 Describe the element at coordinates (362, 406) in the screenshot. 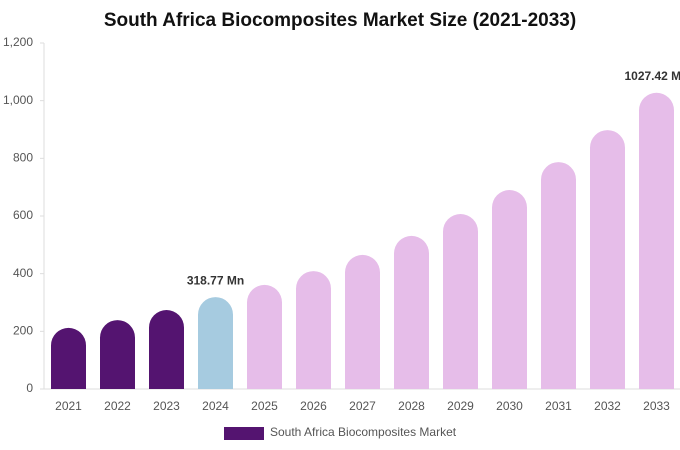

I see `x-tick-label: 2027` at that location.